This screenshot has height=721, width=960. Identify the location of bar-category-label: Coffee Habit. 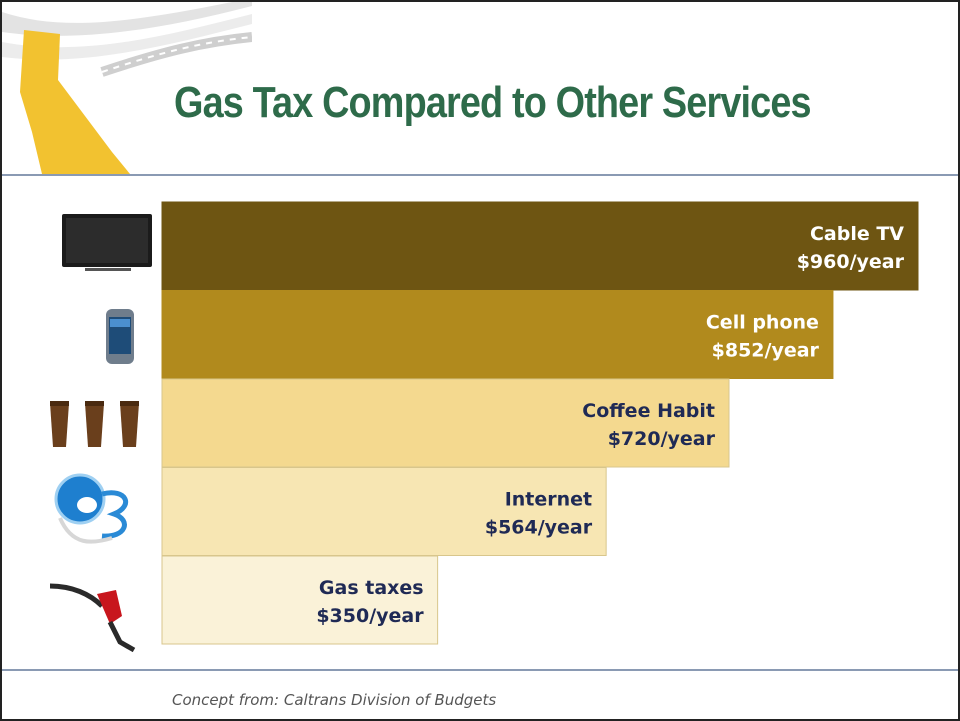
(648, 411).